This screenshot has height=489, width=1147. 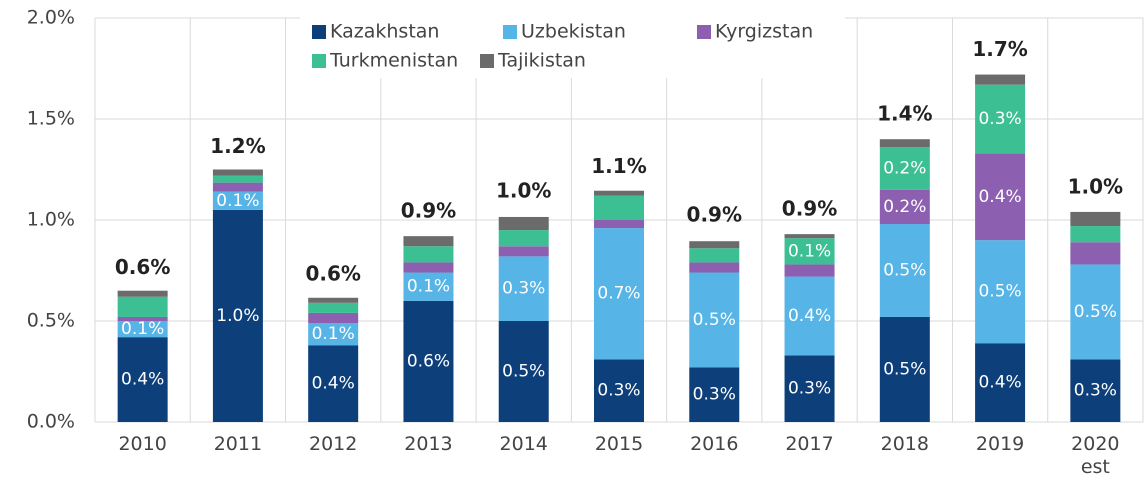 I want to click on y-tick-label: 1.0%, so click(x=51, y=220).